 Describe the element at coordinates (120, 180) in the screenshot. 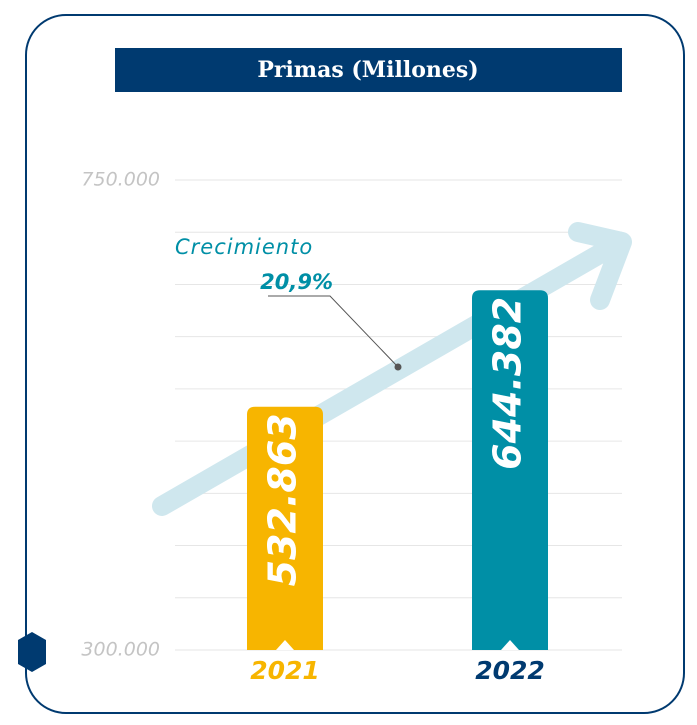

I see `y-tick-label: 750.000` at that location.